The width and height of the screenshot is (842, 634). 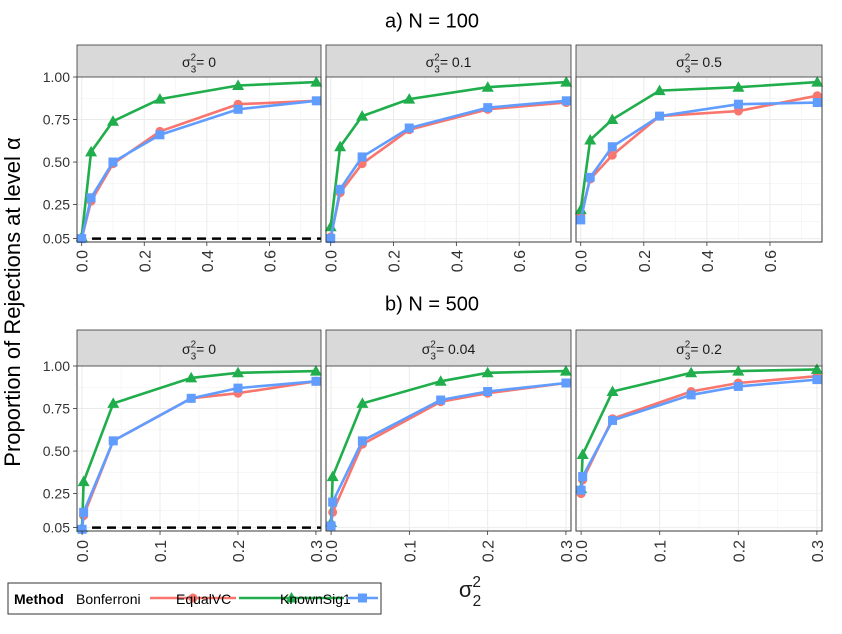 What do you see at coordinates (203, 599) in the screenshot?
I see `legend-label-equalvc: EqualVC` at bounding box center [203, 599].